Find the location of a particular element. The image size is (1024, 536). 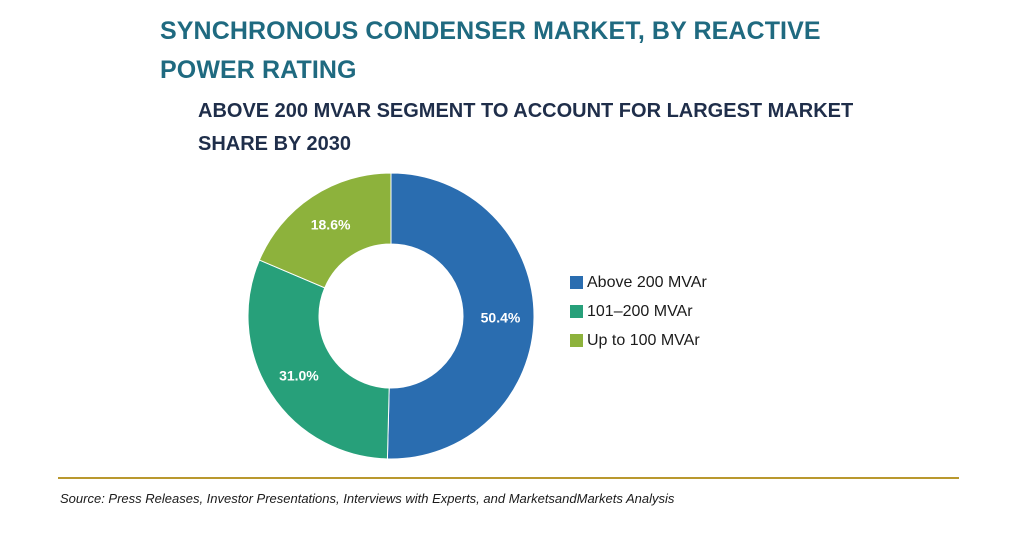

chart-legend: Above 200 MVAr 101–200 MVAr Up to 100 MVAr is located at coordinates (638, 311).